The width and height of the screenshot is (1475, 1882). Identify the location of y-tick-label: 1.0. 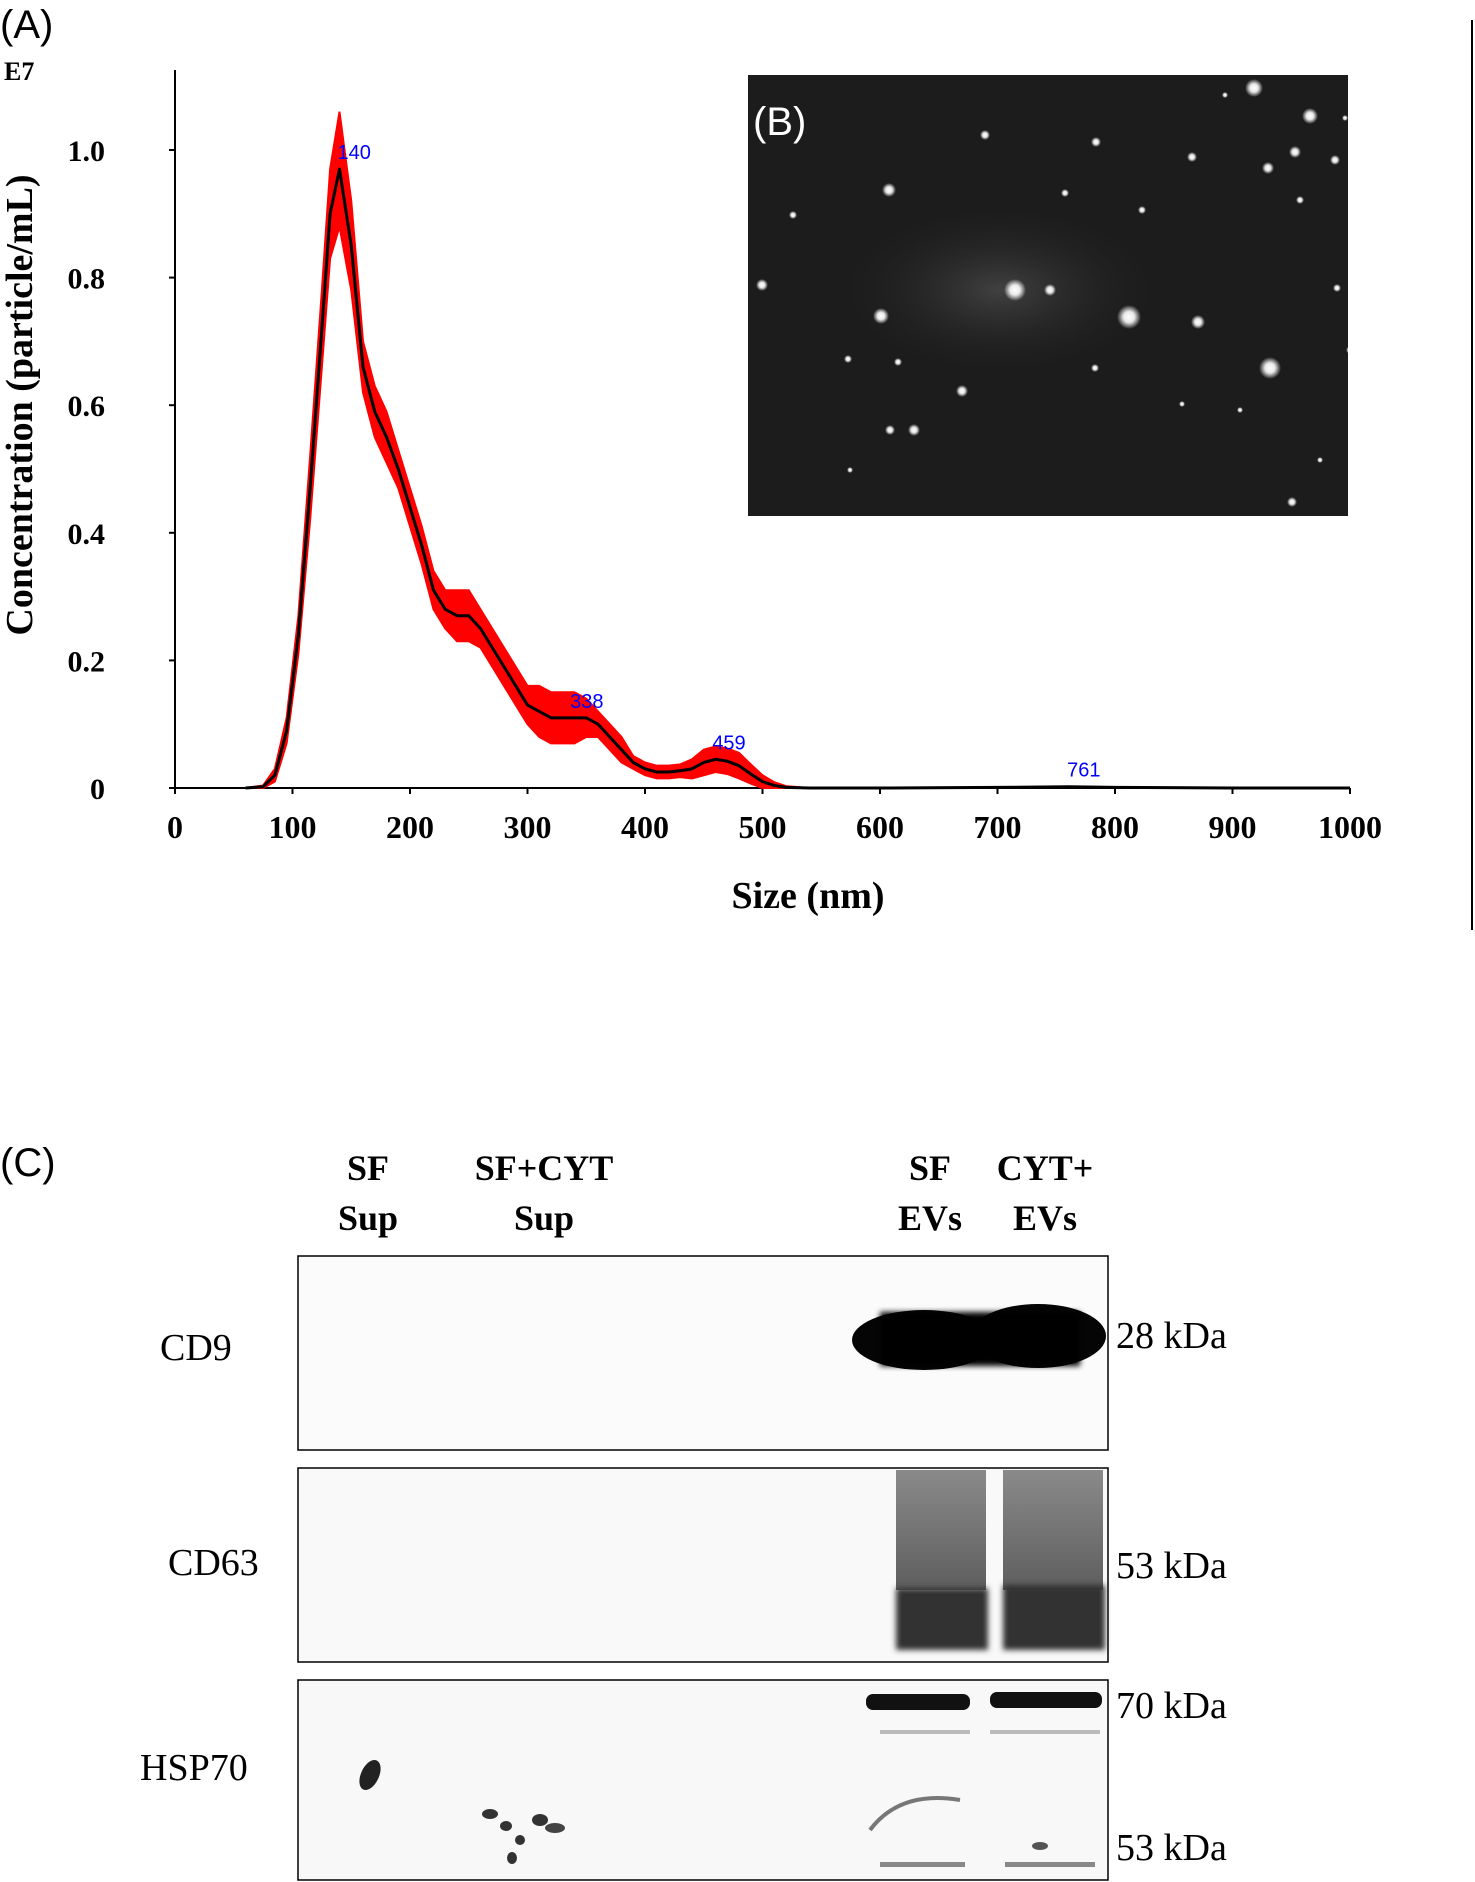
(87, 151).